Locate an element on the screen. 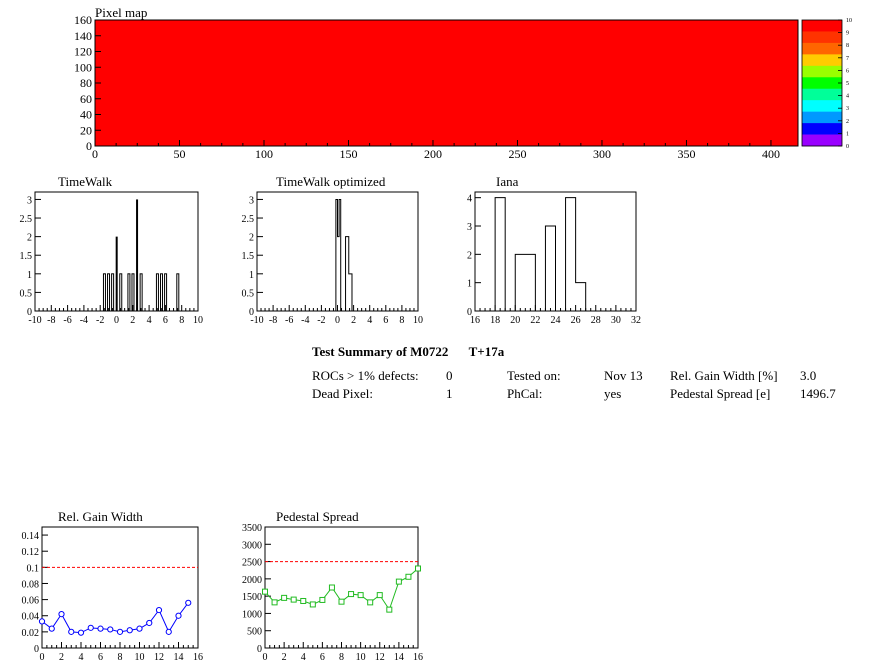 Image resolution: width=896 pixels, height=672 pixels. series-line is located at coordinates (115, 618).